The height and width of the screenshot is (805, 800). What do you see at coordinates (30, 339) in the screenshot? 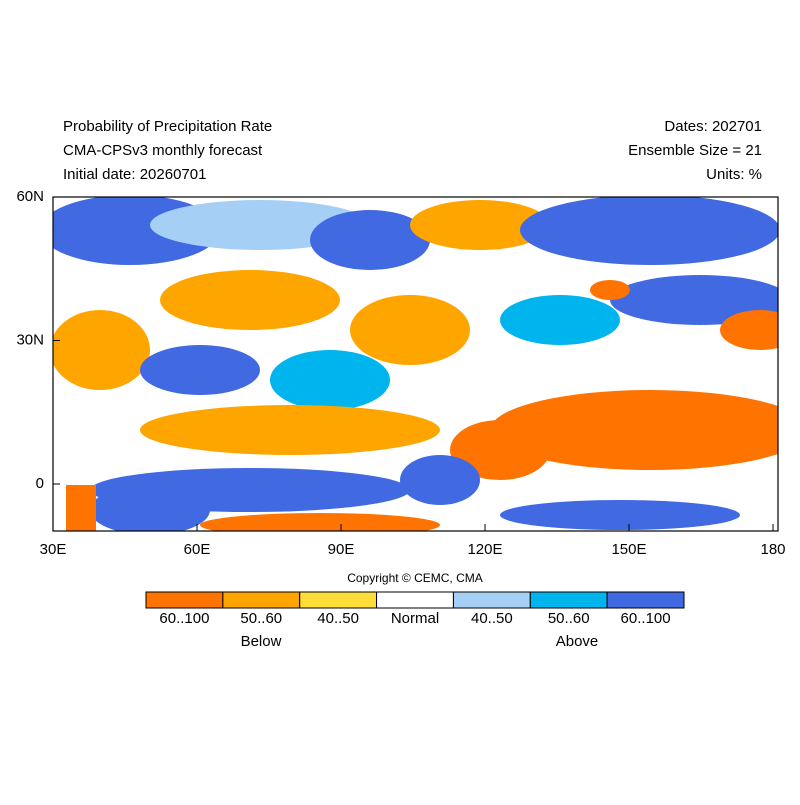
I see `y-tick-label: 30N` at bounding box center [30, 339].